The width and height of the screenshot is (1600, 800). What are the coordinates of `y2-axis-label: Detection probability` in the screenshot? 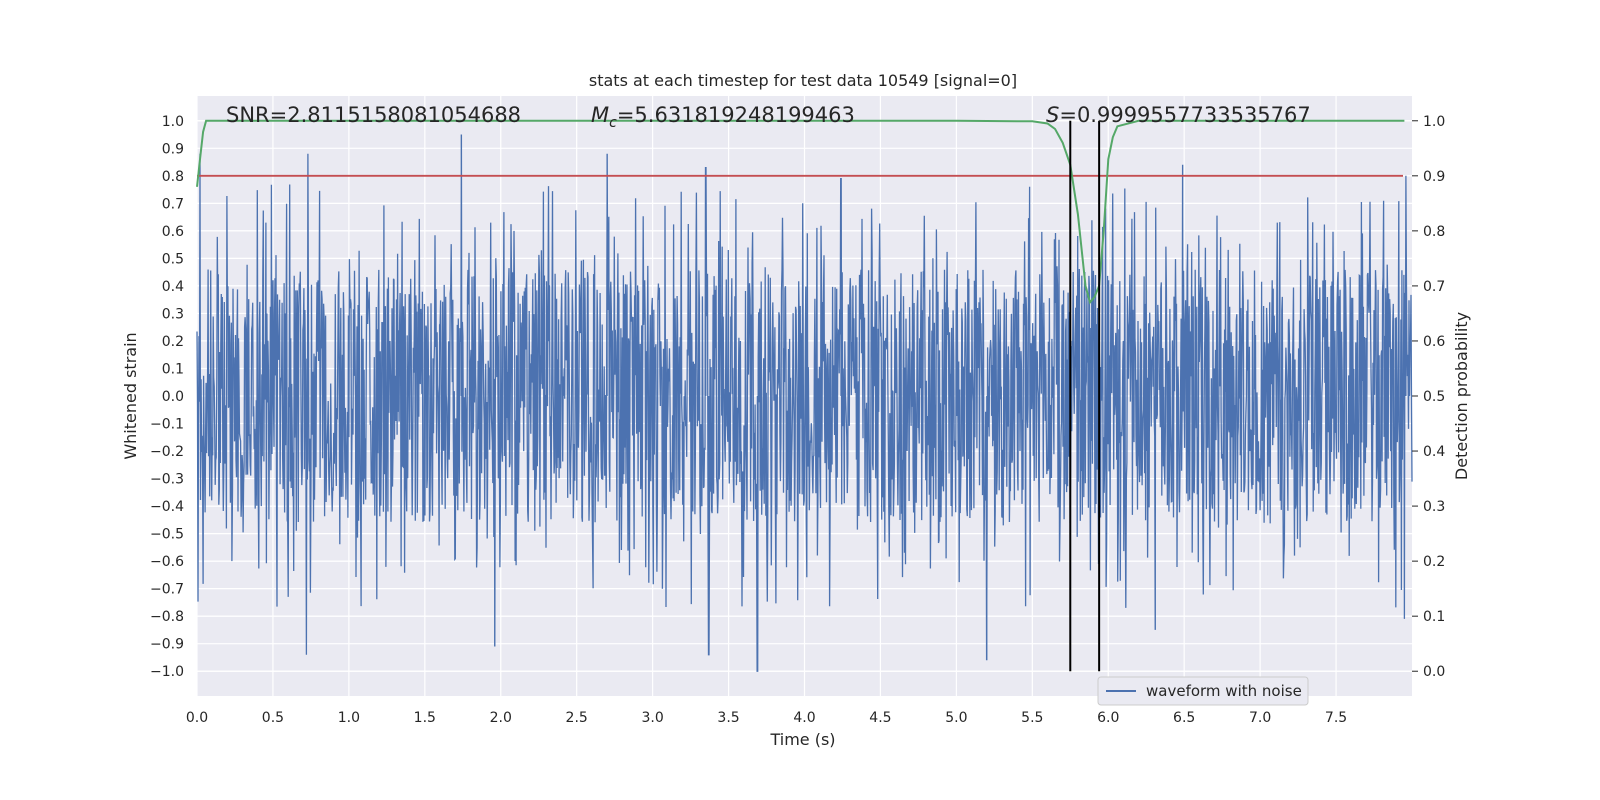 It's located at (1461, 396).